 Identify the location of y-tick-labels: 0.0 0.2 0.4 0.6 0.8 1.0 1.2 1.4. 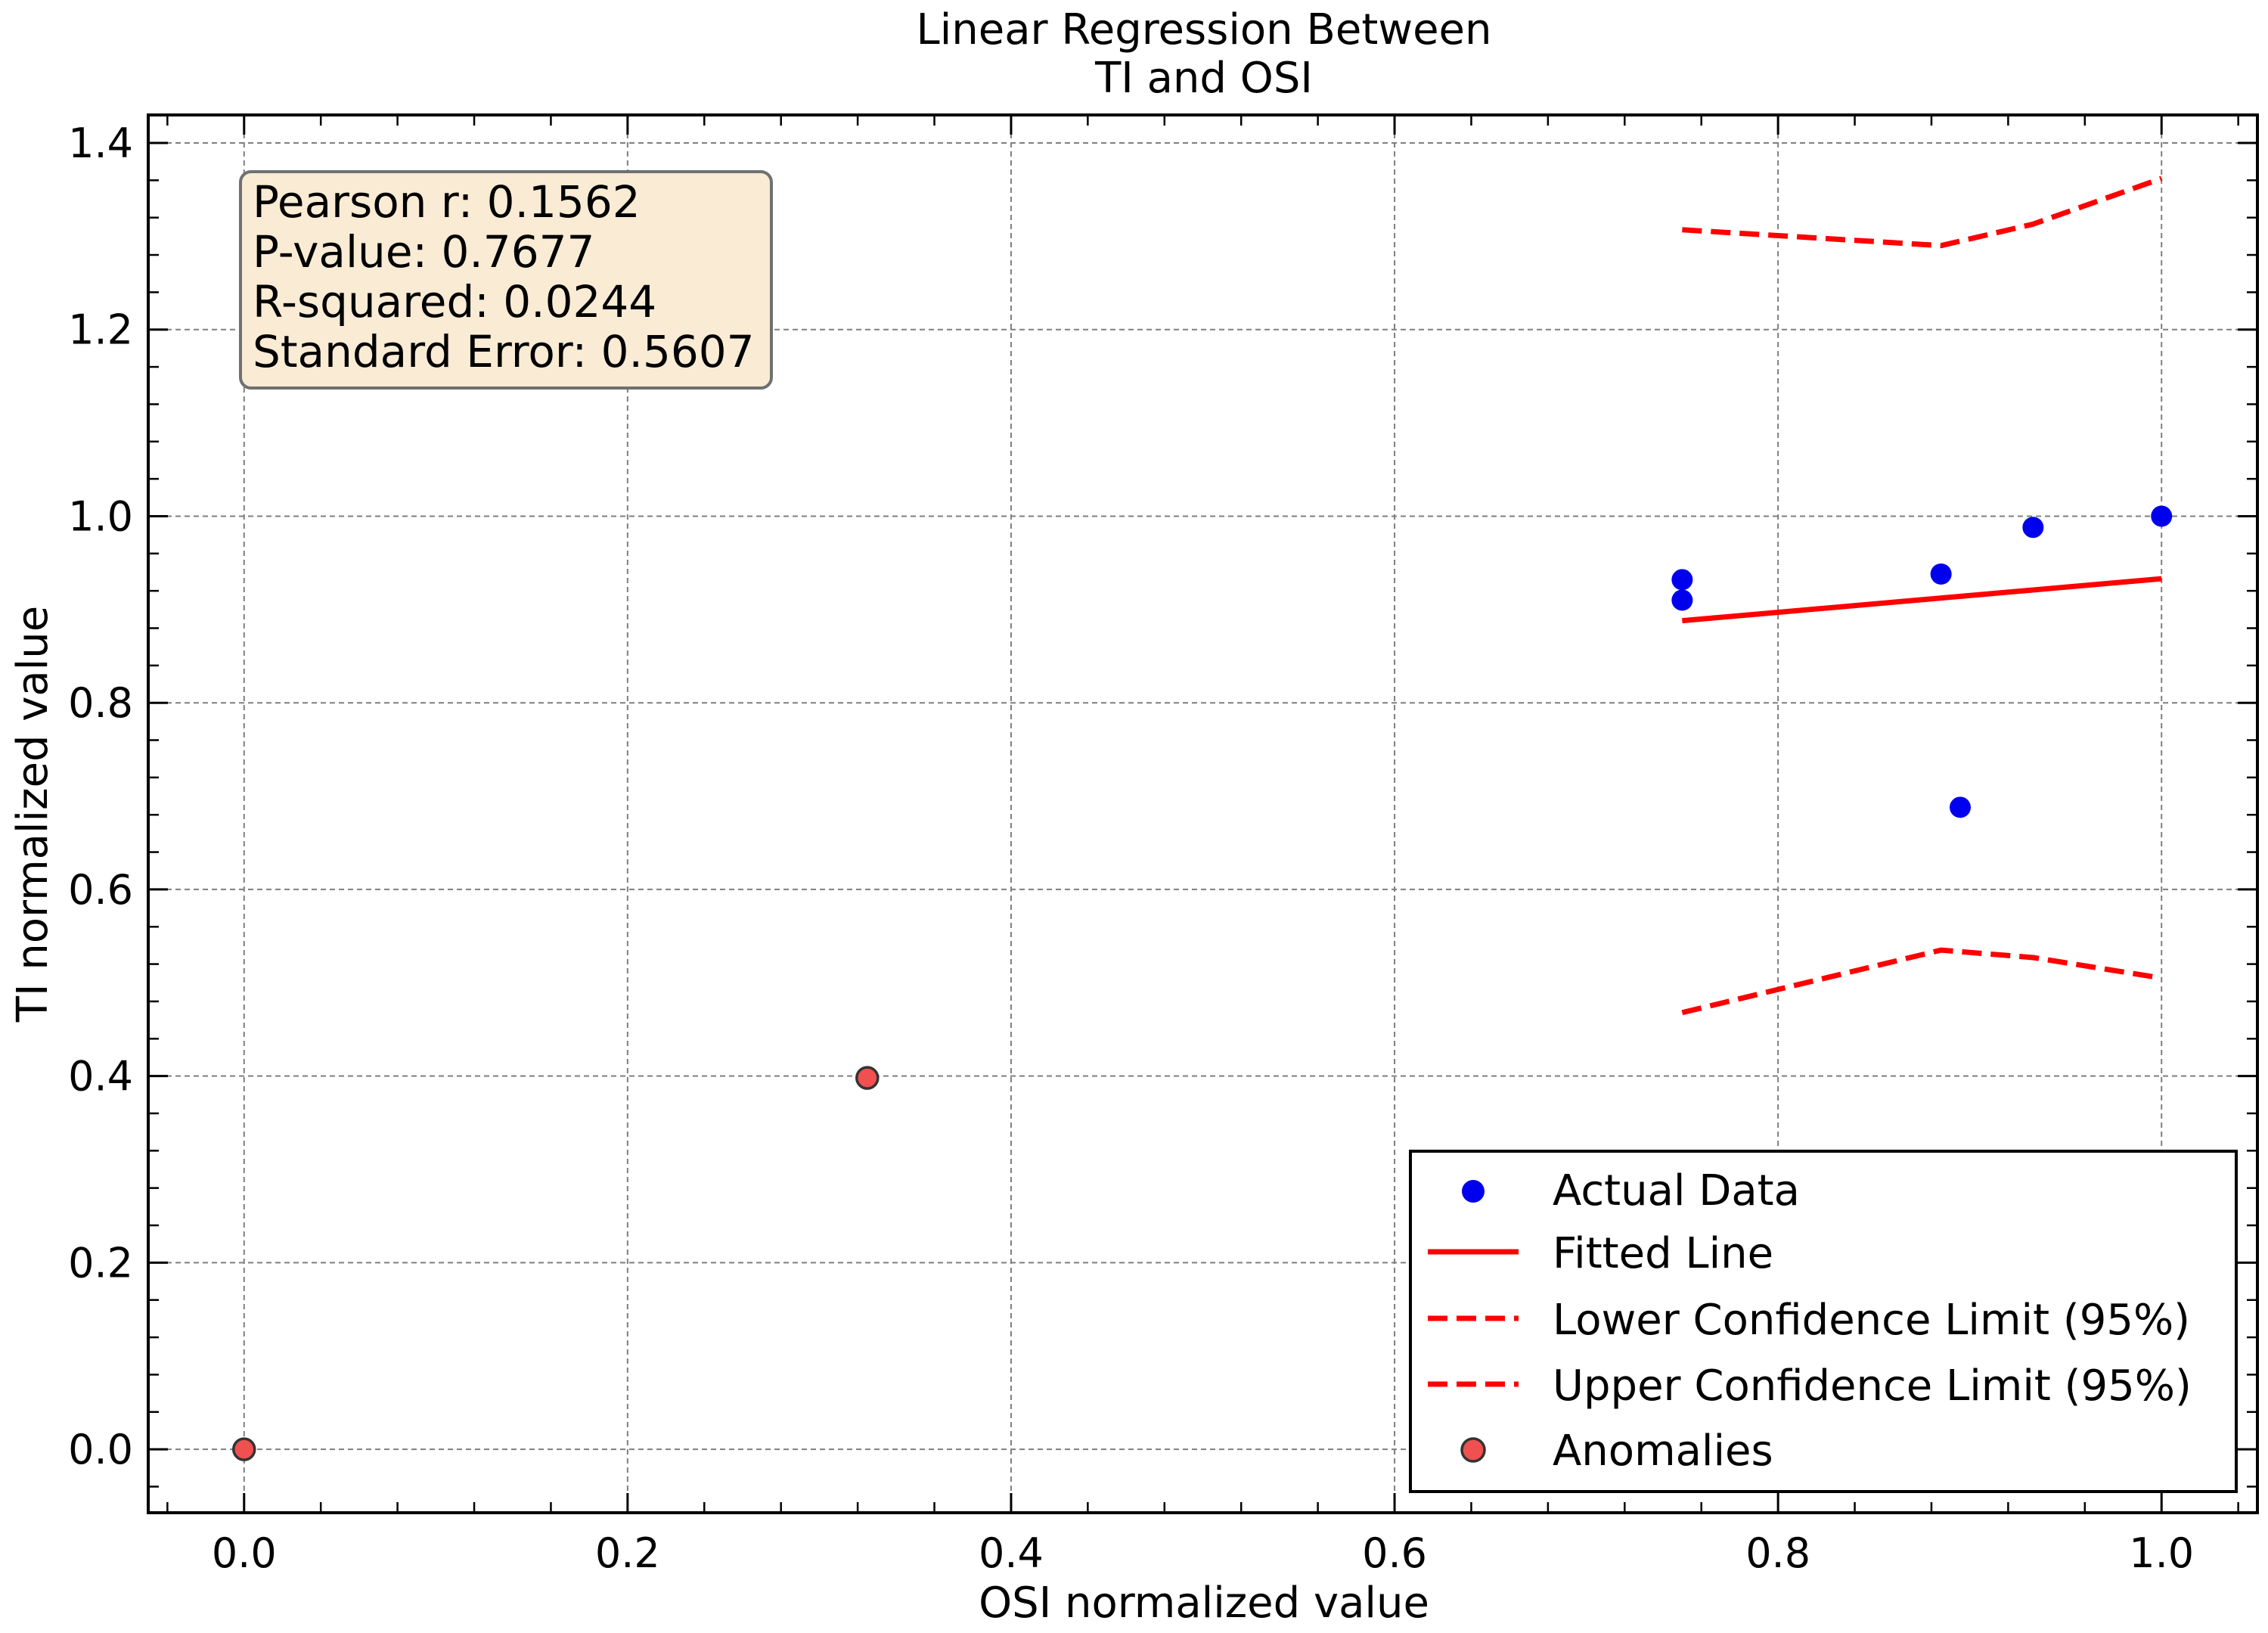
(101, 797).